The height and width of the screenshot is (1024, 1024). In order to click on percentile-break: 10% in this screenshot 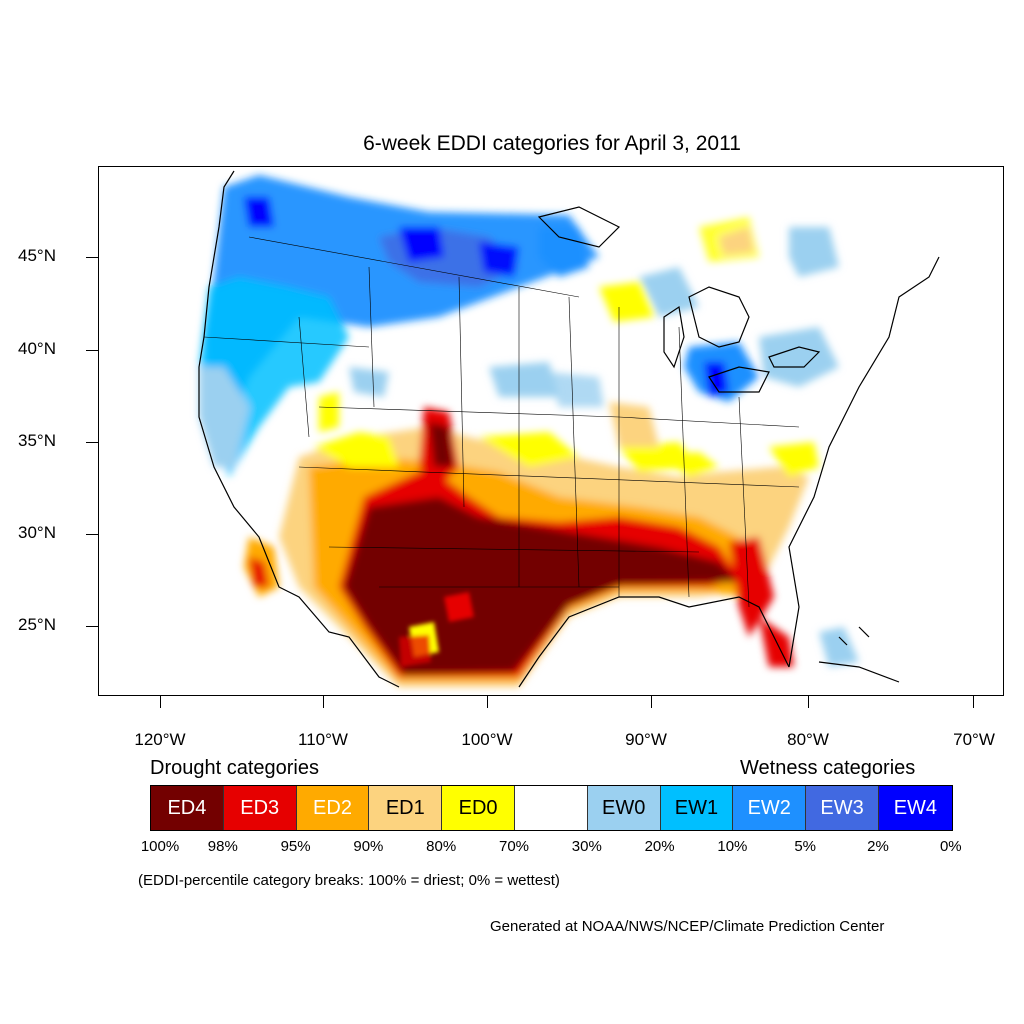, I will do `click(732, 846)`.